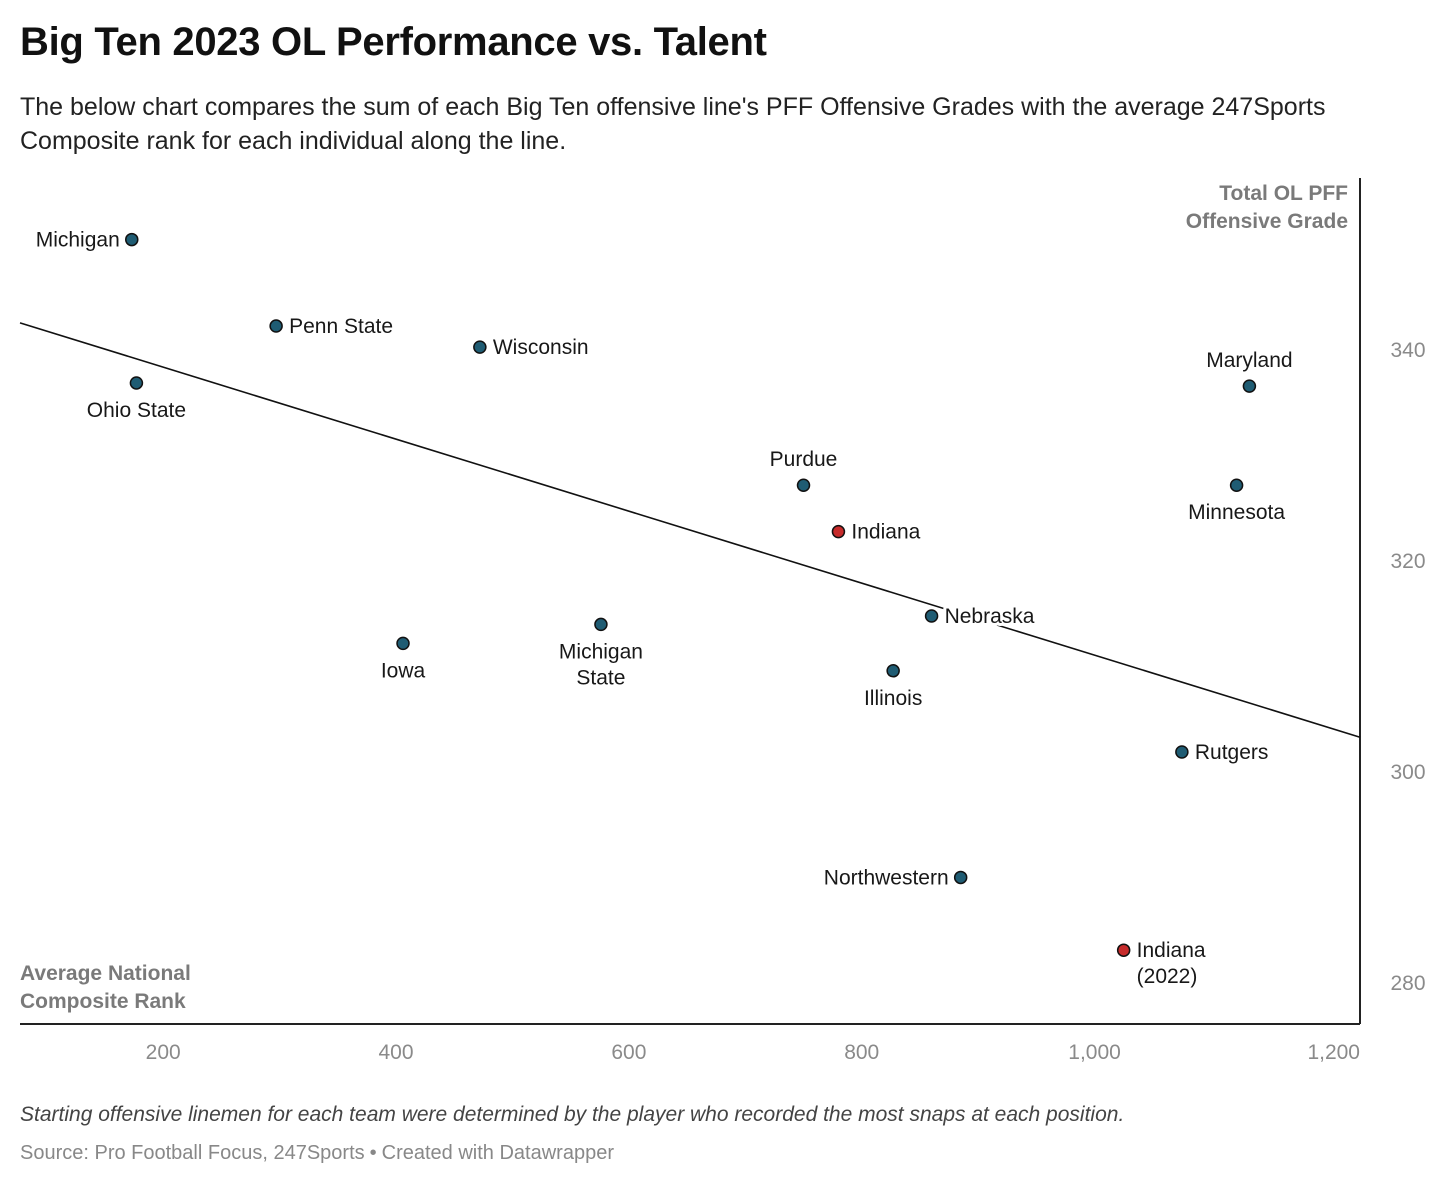 Image resolution: width=1432 pixels, height=1188 pixels. Describe the element at coordinates (861, 1052) in the screenshot. I see `x-tick-label: 800` at that location.